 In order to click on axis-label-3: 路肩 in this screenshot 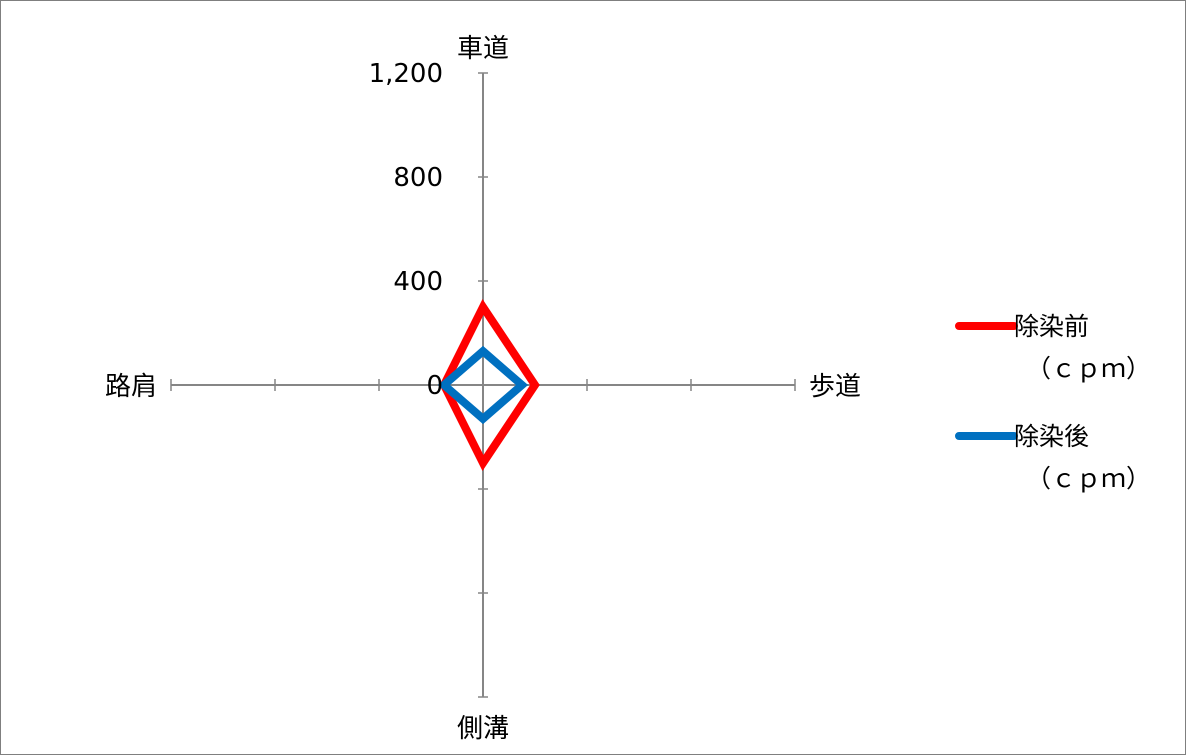, I will do `click(131, 387)`.